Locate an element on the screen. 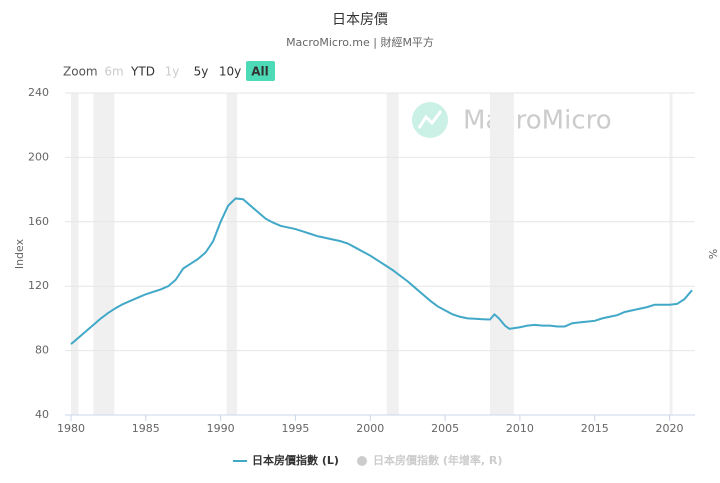 This screenshot has width=720, height=483. zoom-label: Zoom is located at coordinates (80, 72).